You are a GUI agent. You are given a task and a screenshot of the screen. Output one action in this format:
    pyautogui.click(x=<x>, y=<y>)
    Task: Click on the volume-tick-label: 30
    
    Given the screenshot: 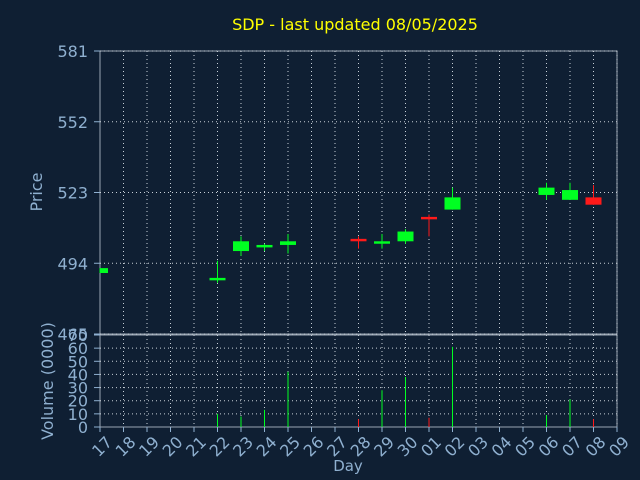 What is the action you would take?
    pyautogui.click(x=78, y=388)
    